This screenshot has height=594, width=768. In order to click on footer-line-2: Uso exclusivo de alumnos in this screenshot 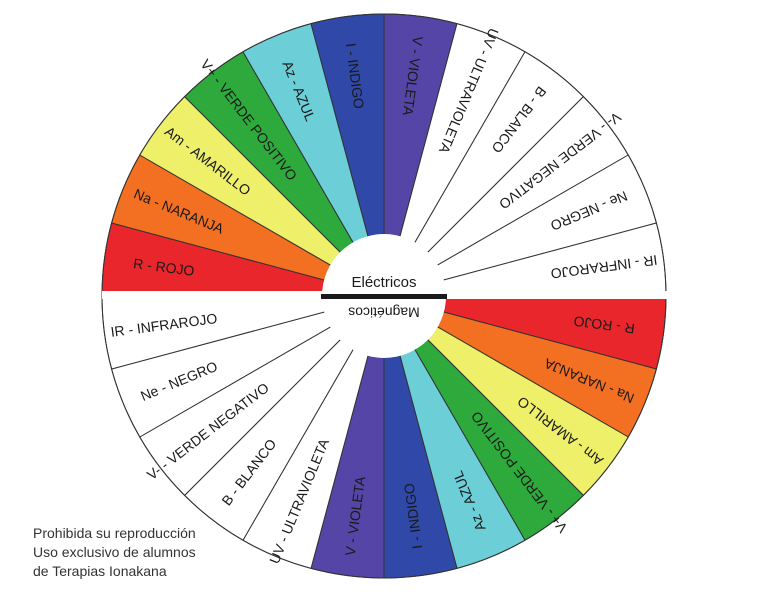, I will do `click(114, 552)`.